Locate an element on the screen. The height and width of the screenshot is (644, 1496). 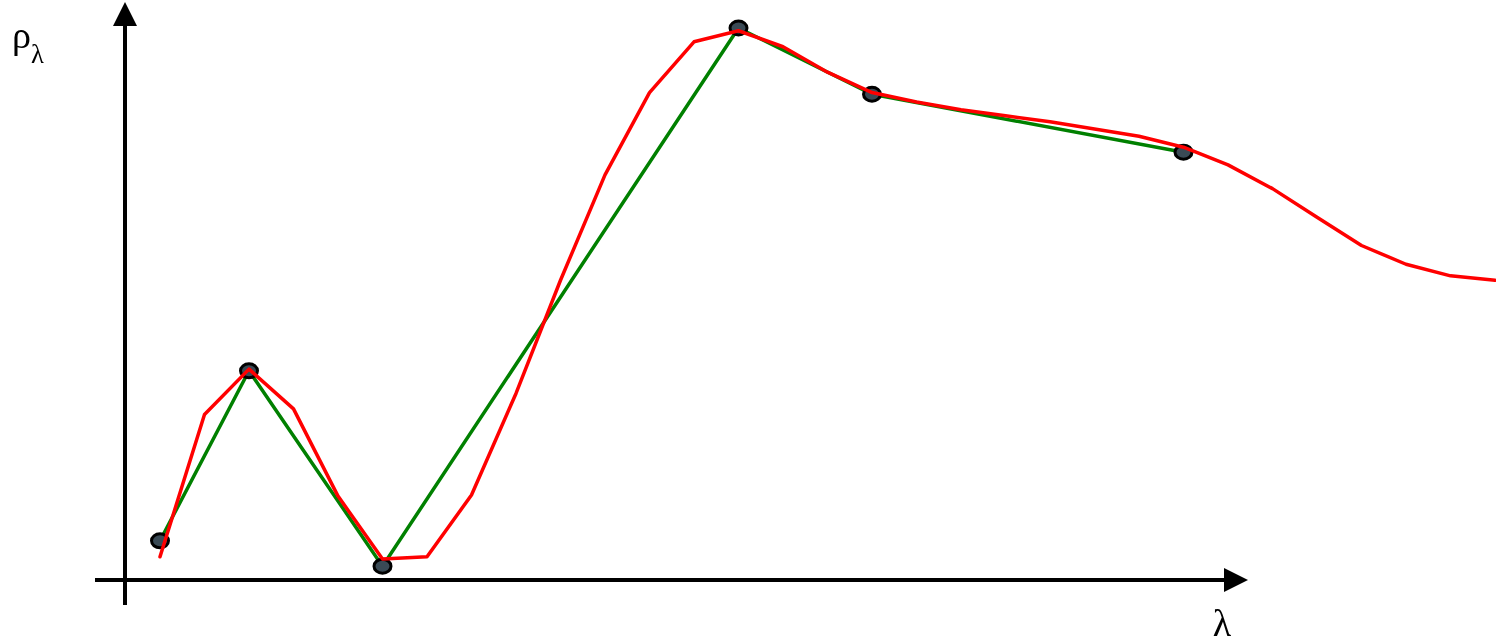
x-axis-title: λ is located at coordinates (1222, 623).